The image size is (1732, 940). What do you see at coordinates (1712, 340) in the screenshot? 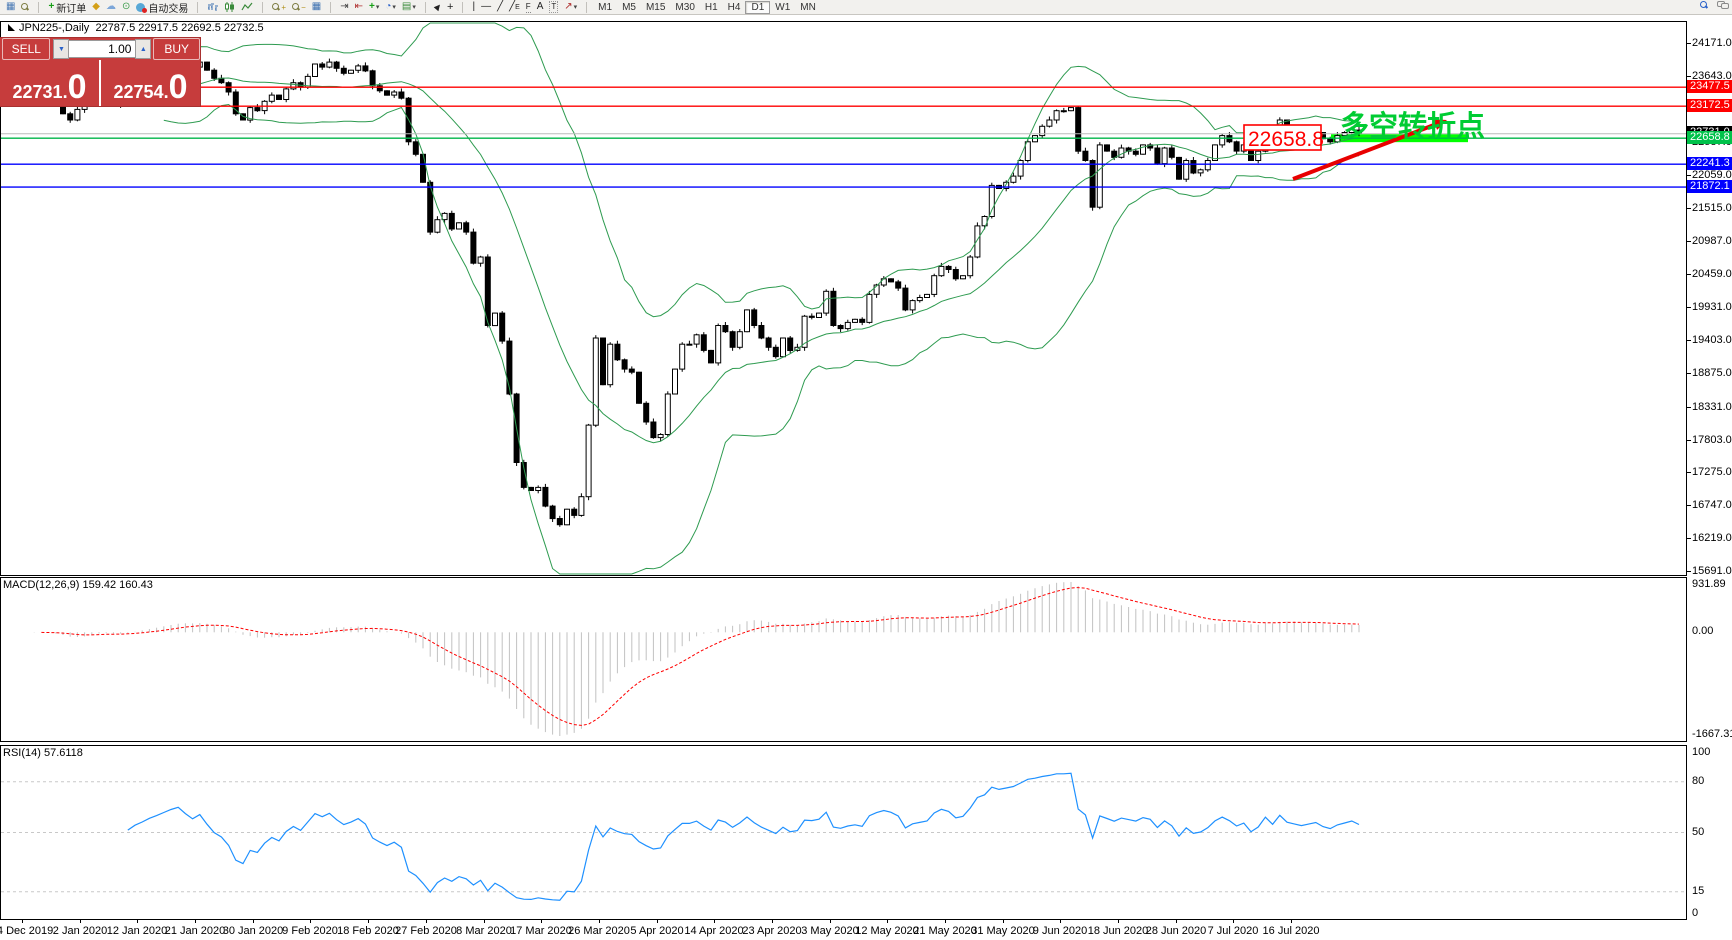
I see `price-tick-label: 19403.0` at bounding box center [1712, 340].